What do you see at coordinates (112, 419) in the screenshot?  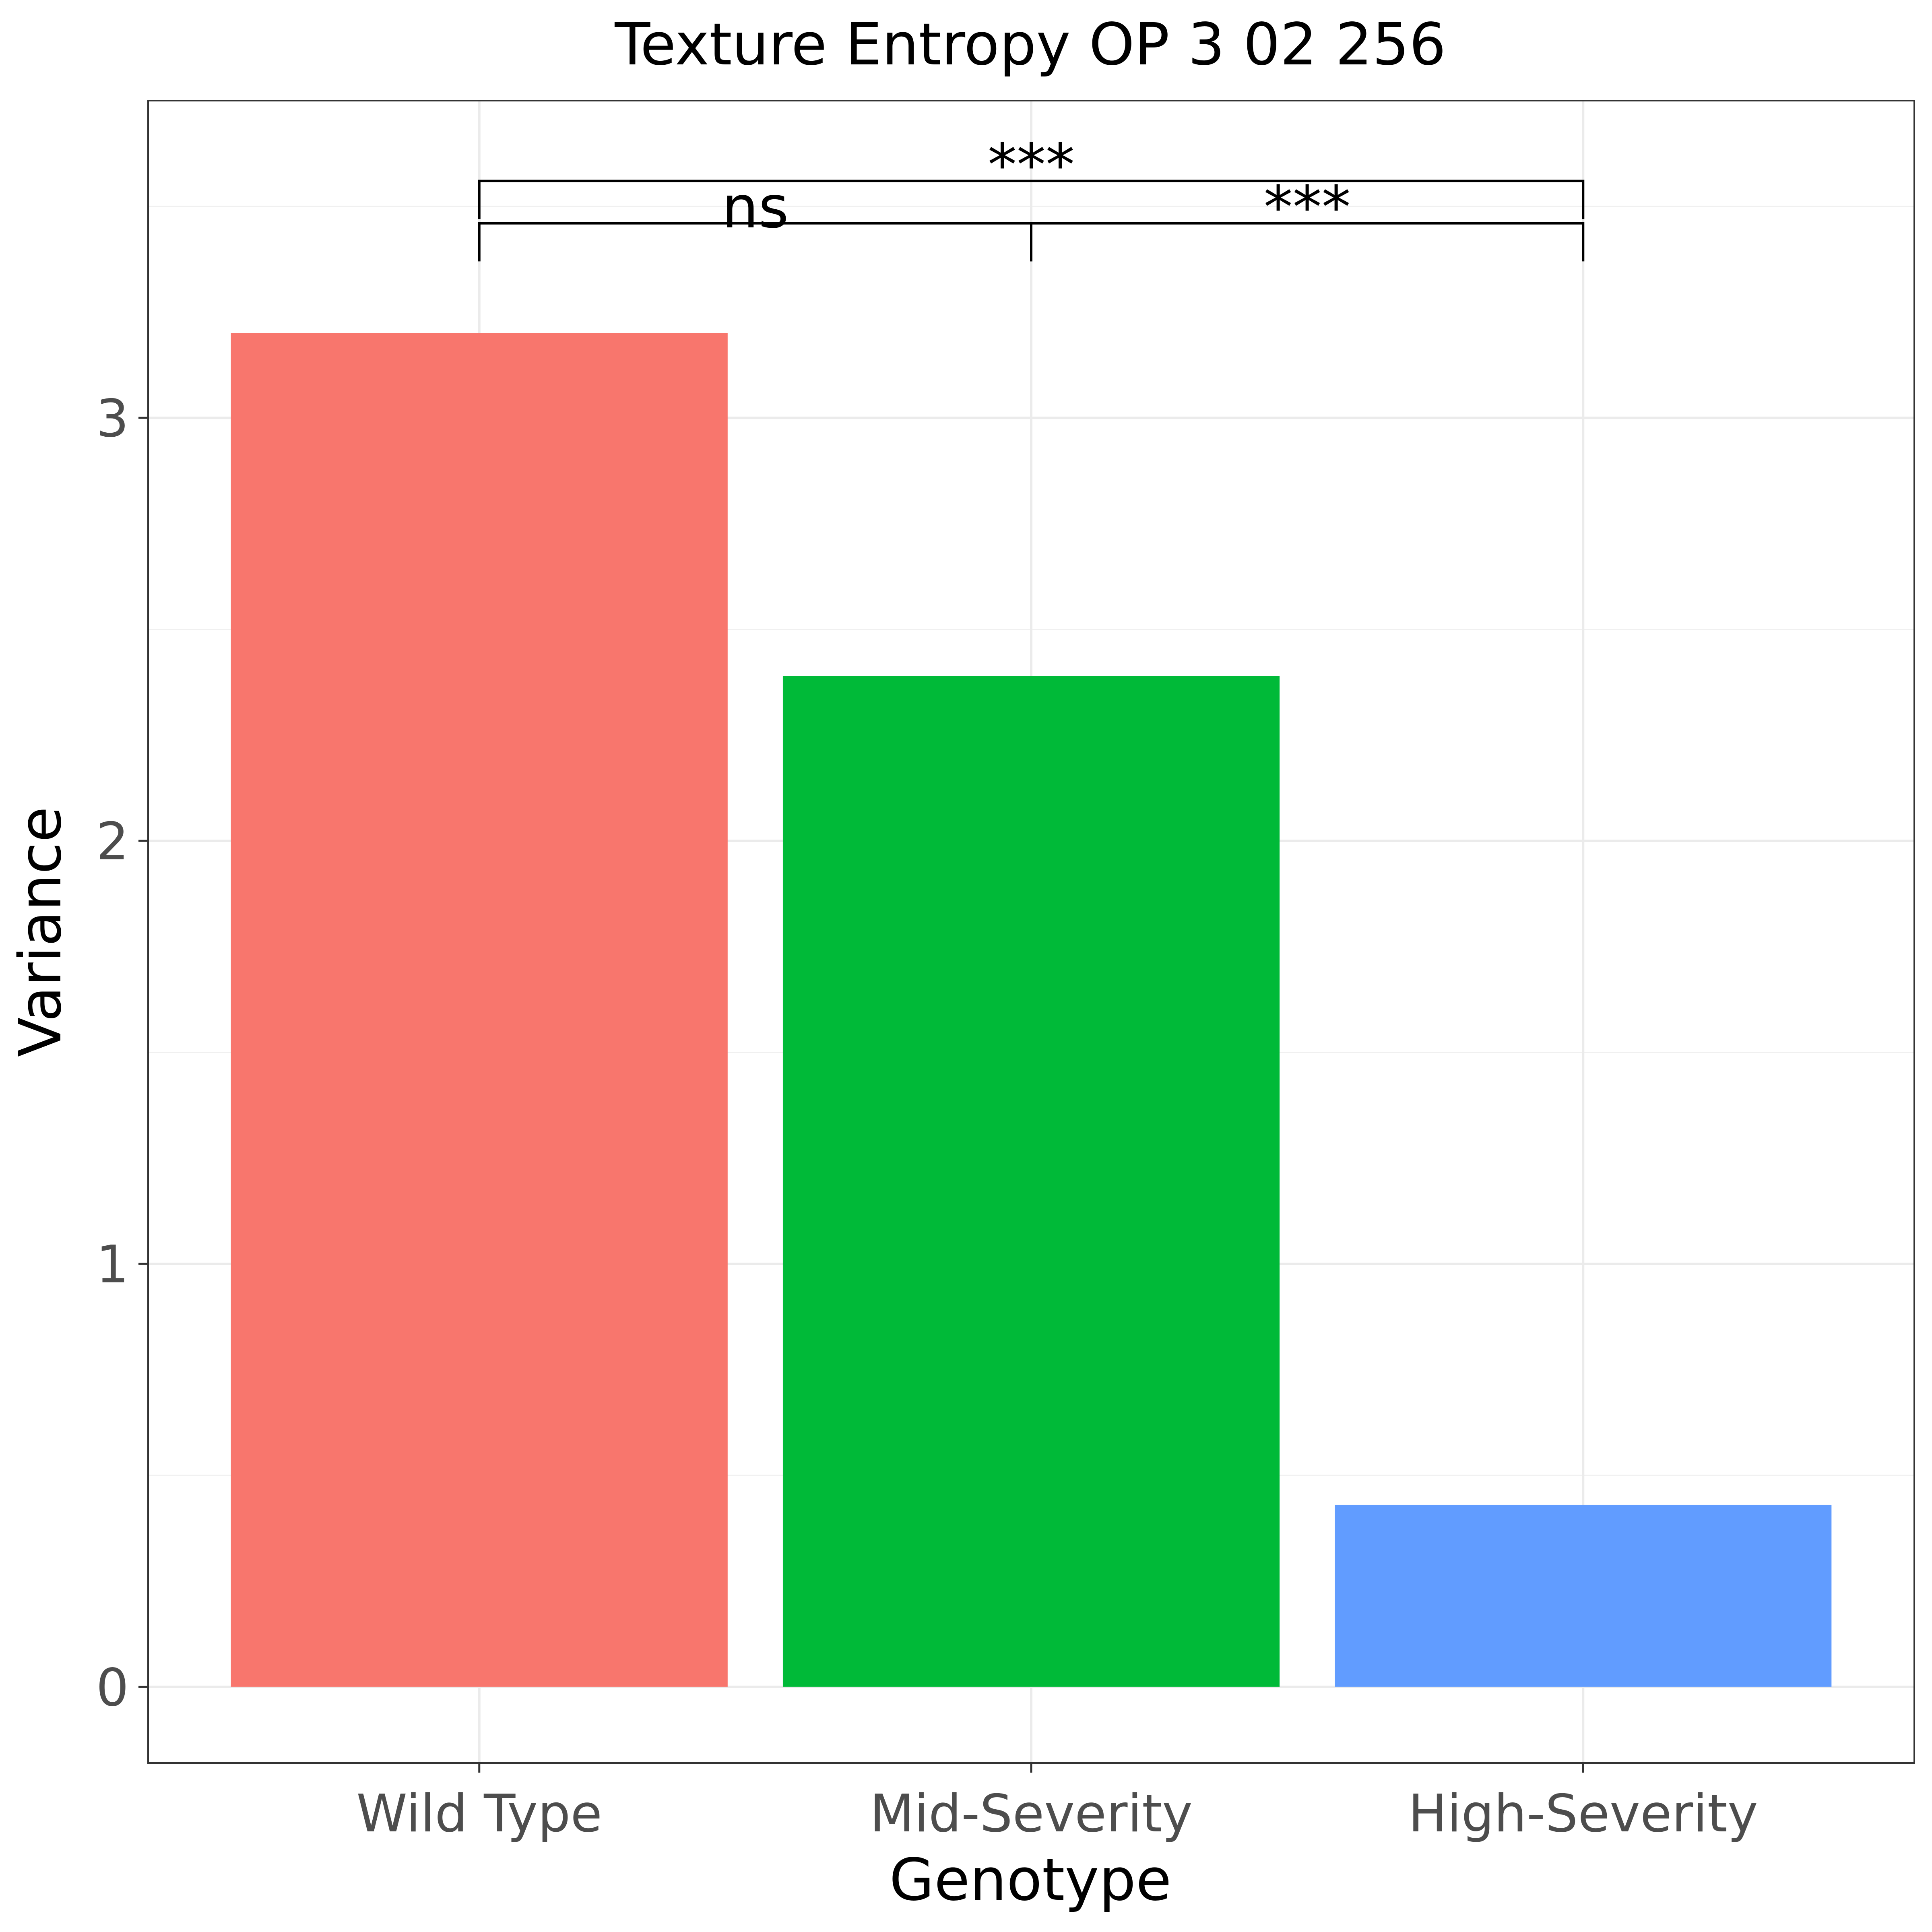 I see `y-tick-label: 3` at bounding box center [112, 419].